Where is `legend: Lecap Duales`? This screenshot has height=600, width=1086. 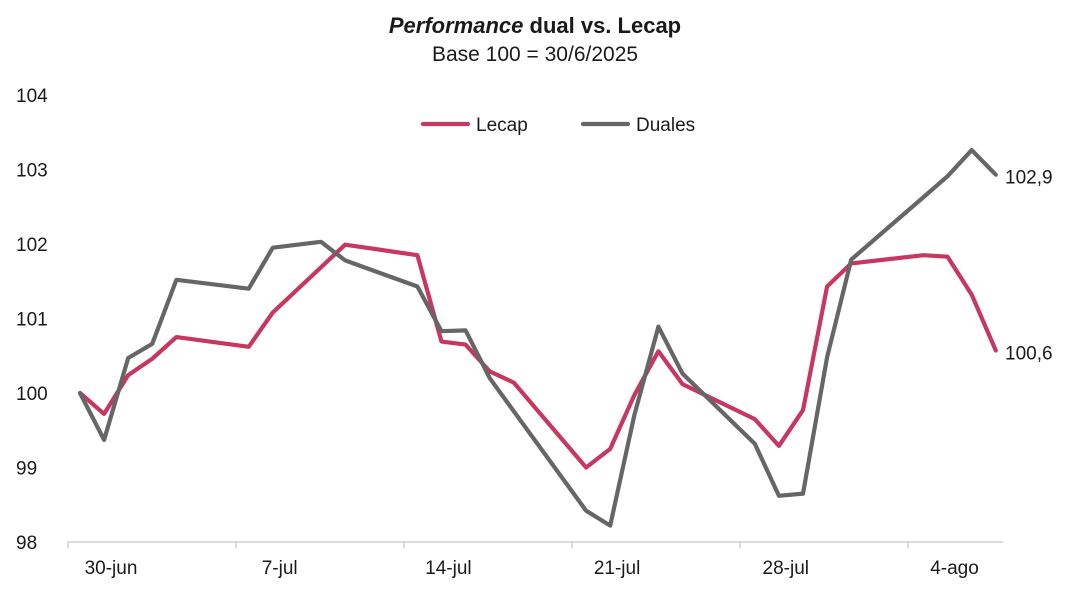 legend: Lecap Duales is located at coordinates (557, 125).